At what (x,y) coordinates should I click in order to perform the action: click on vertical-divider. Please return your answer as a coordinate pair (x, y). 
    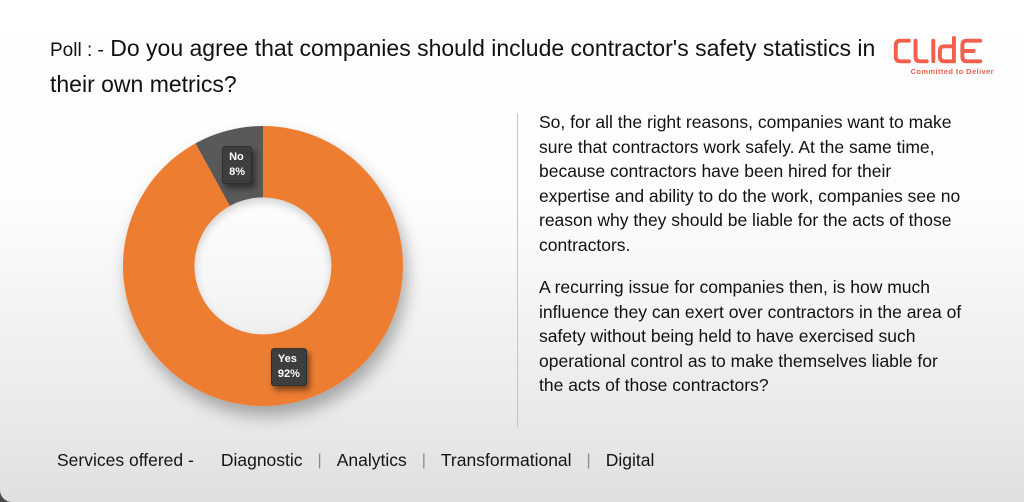
    Looking at the image, I should click on (517, 270).